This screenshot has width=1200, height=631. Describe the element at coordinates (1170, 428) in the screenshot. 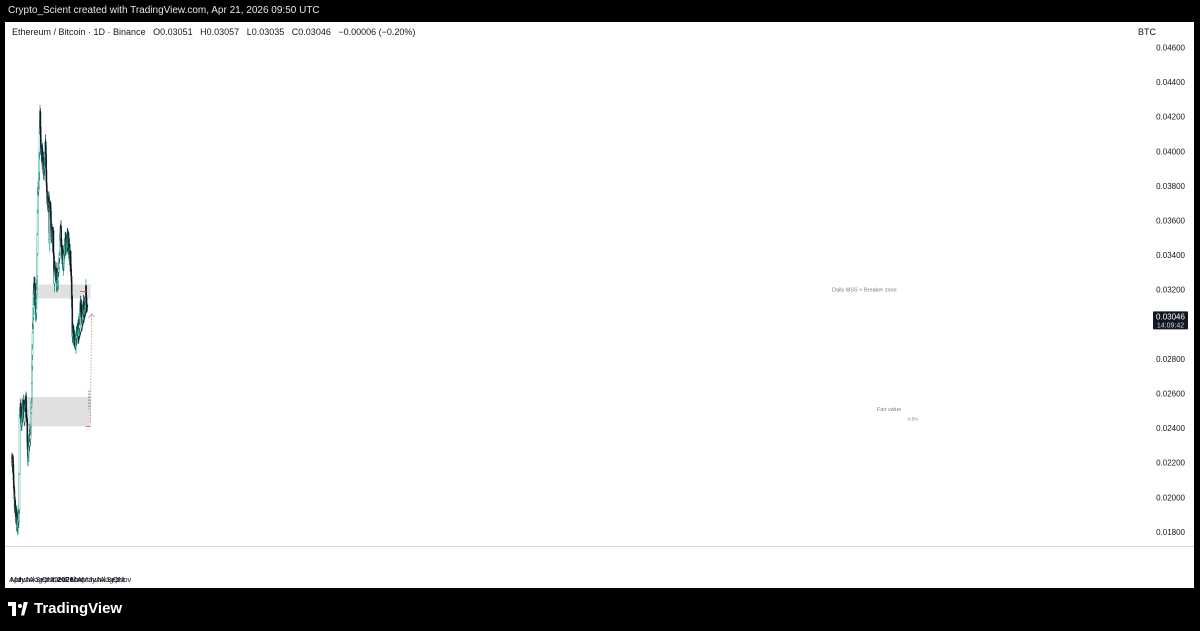

I see `y-tick-label: 0.02400` at that location.